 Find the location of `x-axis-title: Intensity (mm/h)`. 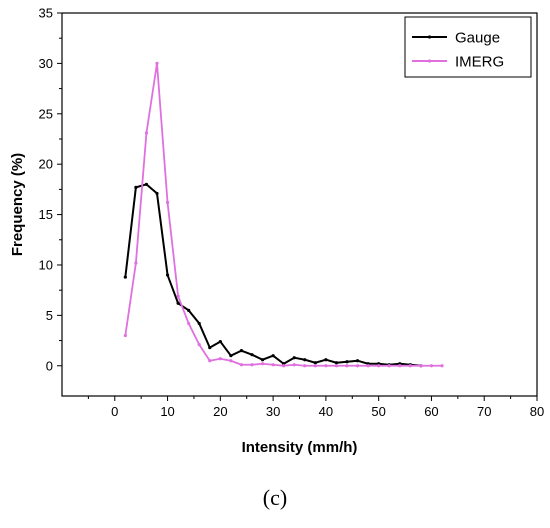

x-axis-title: Intensity (mm/h) is located at coordinates (300, 447).